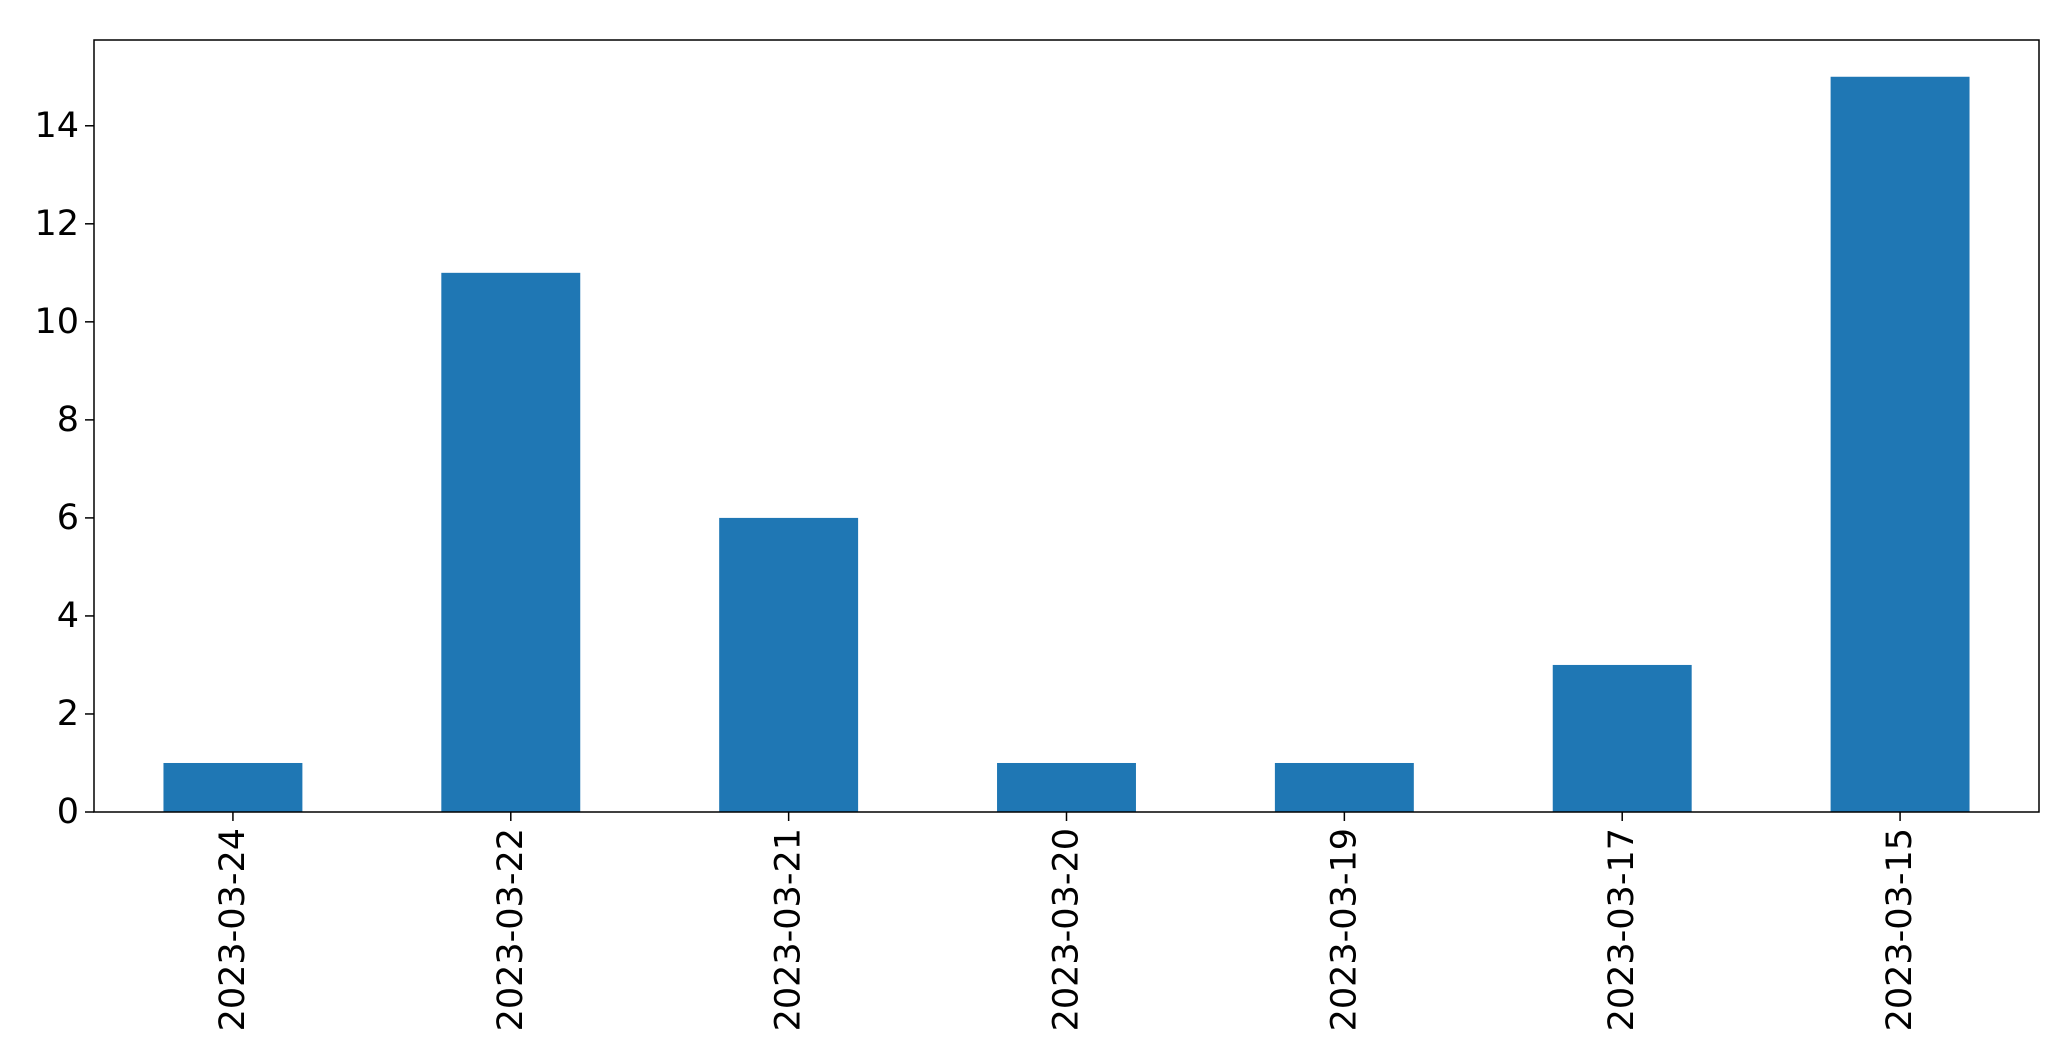 This screenshot has height=1061, width=2071. Describe the element at coordinates (68, 812) in the screenshot. I see `y-tick-label: 0` at that location.